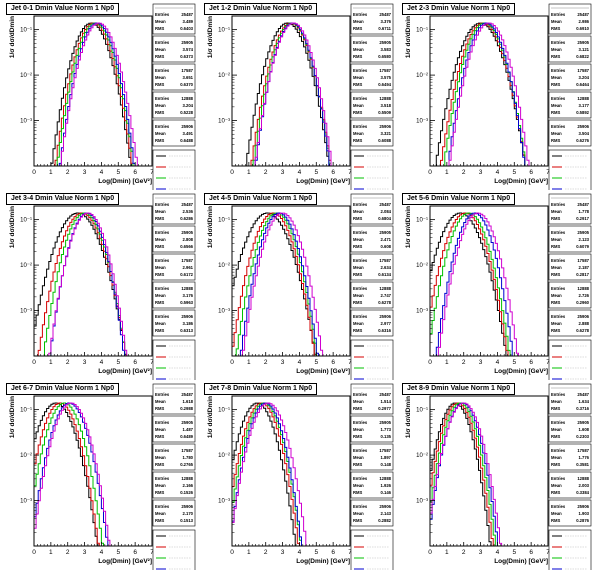 The width and height of the screenshot is (596, 572). I want to click on stats-value: 0.6566, so click(186, 246).